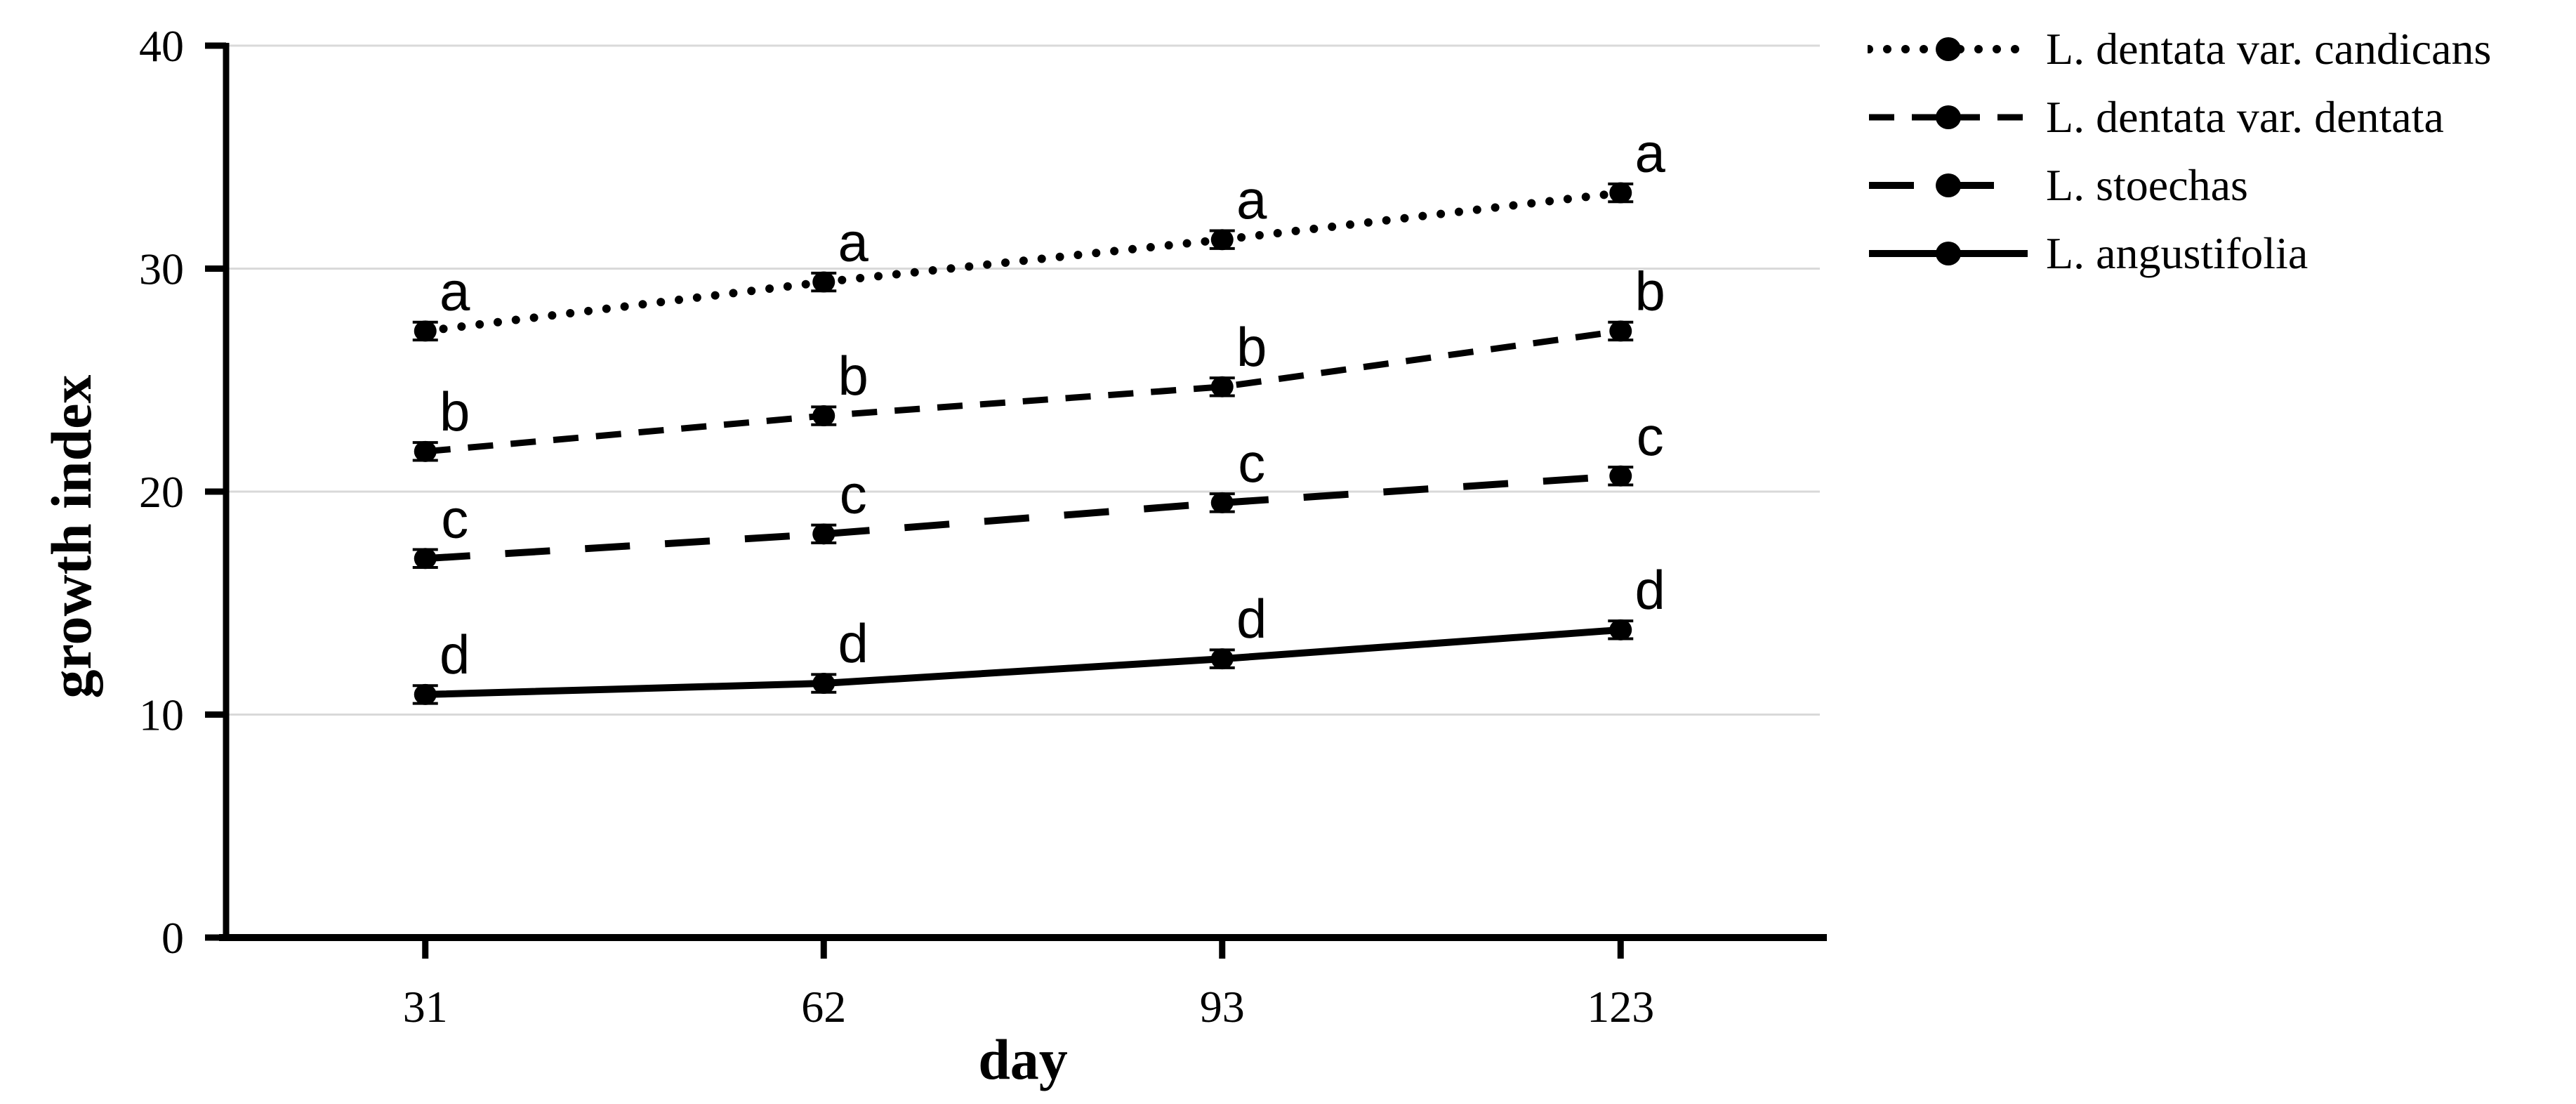 The width and height of the screenshot is (2576, 1104). I want to click on y-tick-label: 40, so click(161, 46).